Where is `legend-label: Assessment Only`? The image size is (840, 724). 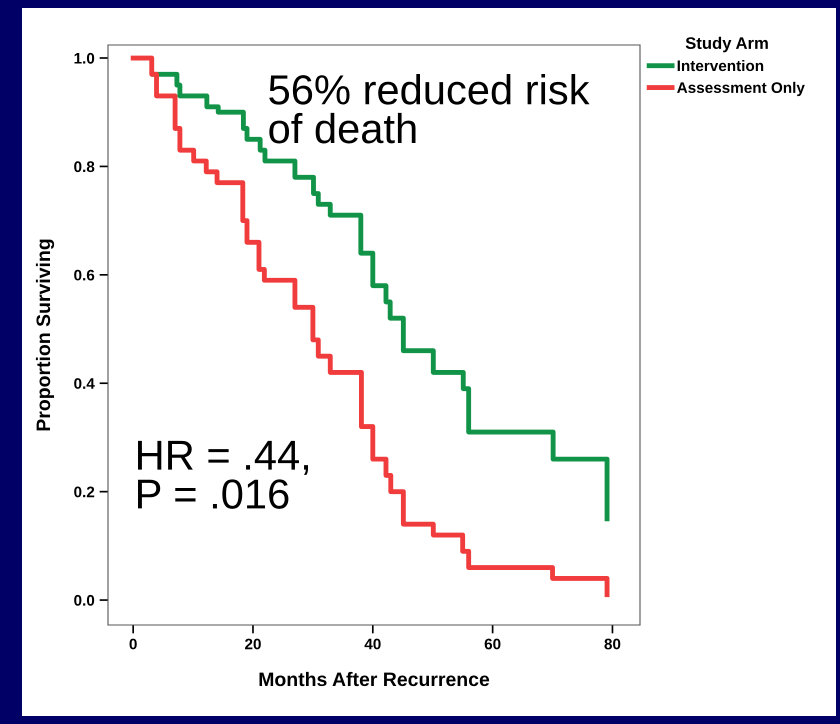 legend-label: Assessment Only is located at coordinates (741, 89).